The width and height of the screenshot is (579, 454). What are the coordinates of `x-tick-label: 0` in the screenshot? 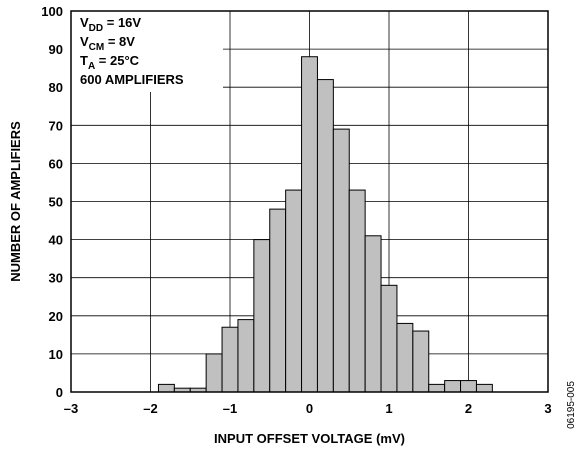 It's located at (309, 408).